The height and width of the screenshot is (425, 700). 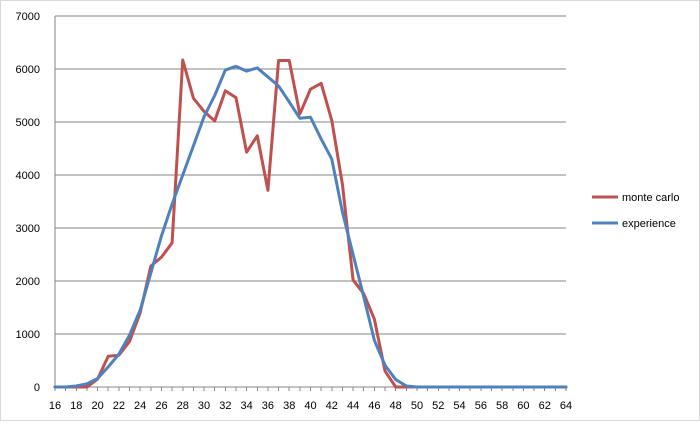 What do you see at coordinates (438, 406) in the screenshot?
I see `x-tick-label: 52` at bounding box center [438, 406].